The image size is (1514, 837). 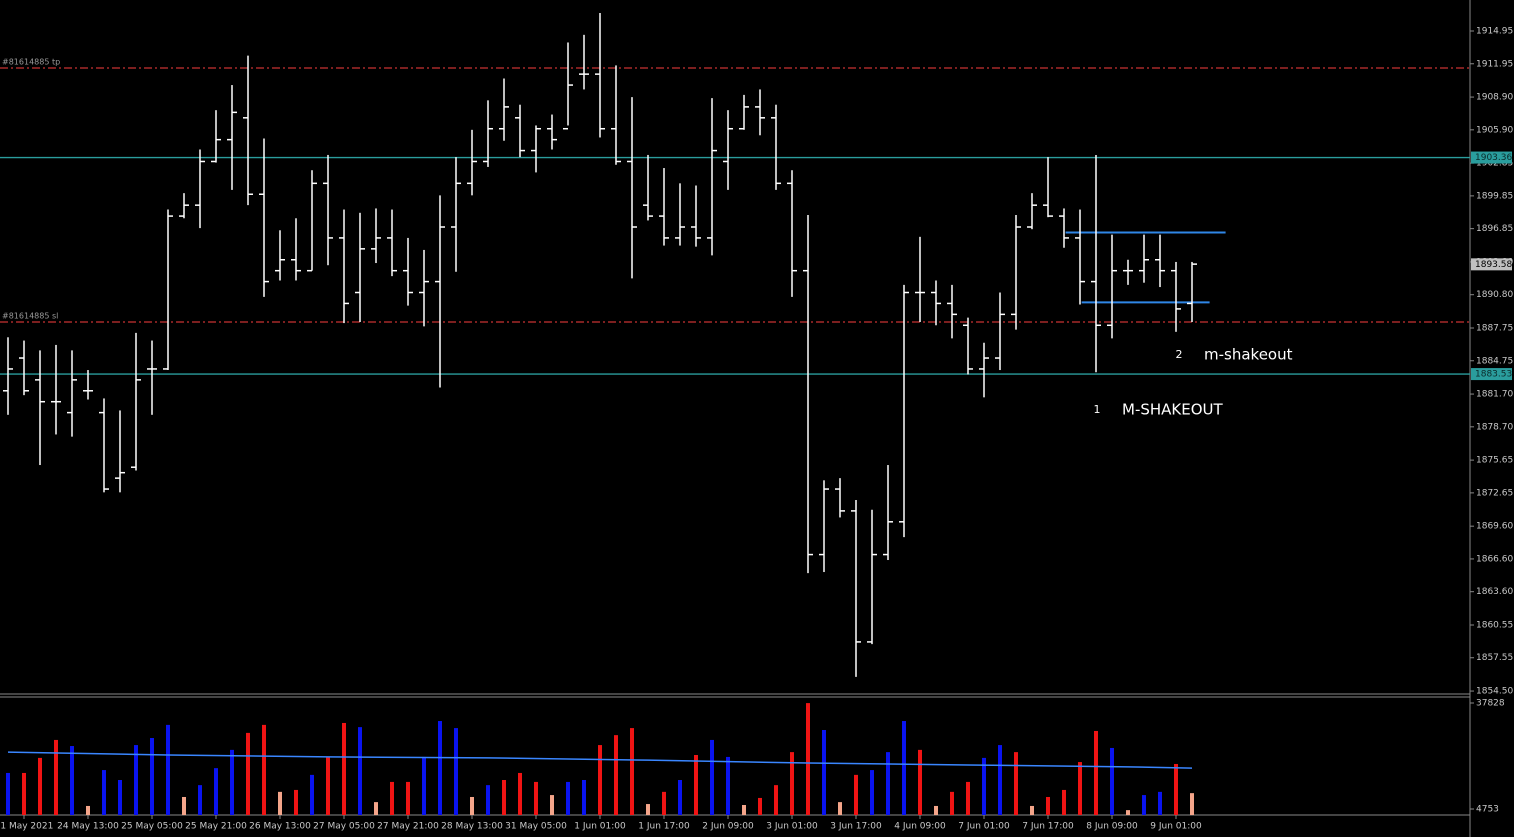 What do you see at coordinates (1494, 98) in the screenshot?
I see `y-tick-label: 1908.90` at bounding box center [1494, 98].